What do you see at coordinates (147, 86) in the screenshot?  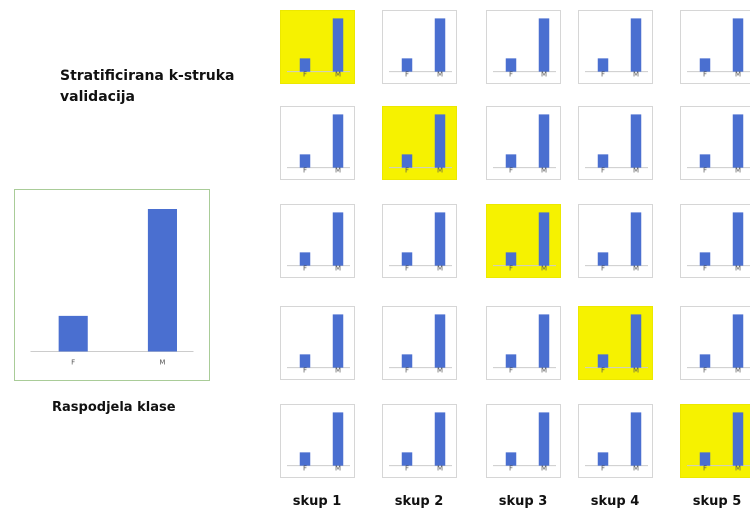 I see `diagram-title: Stratificirana k-struka validacija` at bounding box center [147, 86].